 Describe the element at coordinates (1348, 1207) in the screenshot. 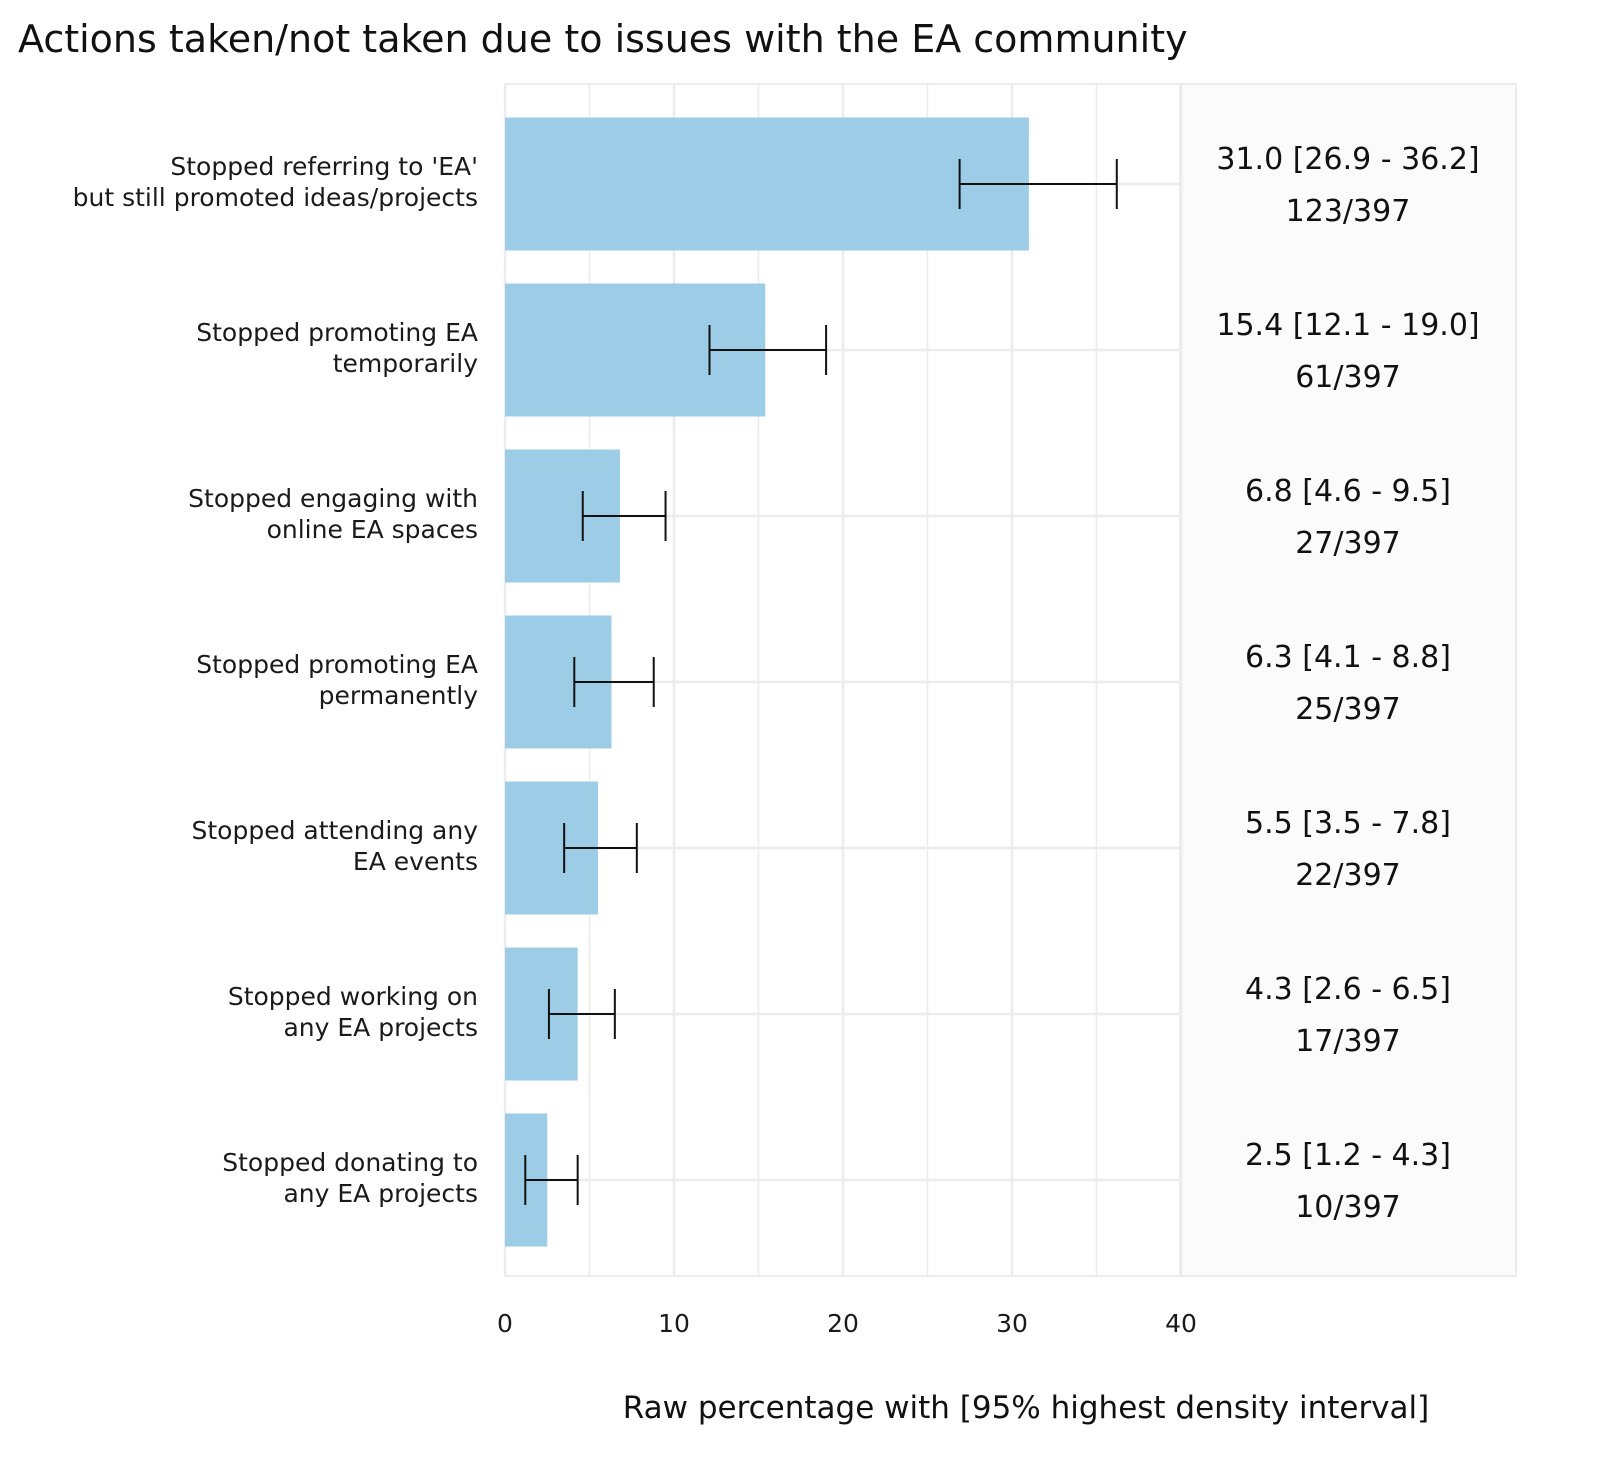

I see `value-annotation-count: 10/397` at that location.